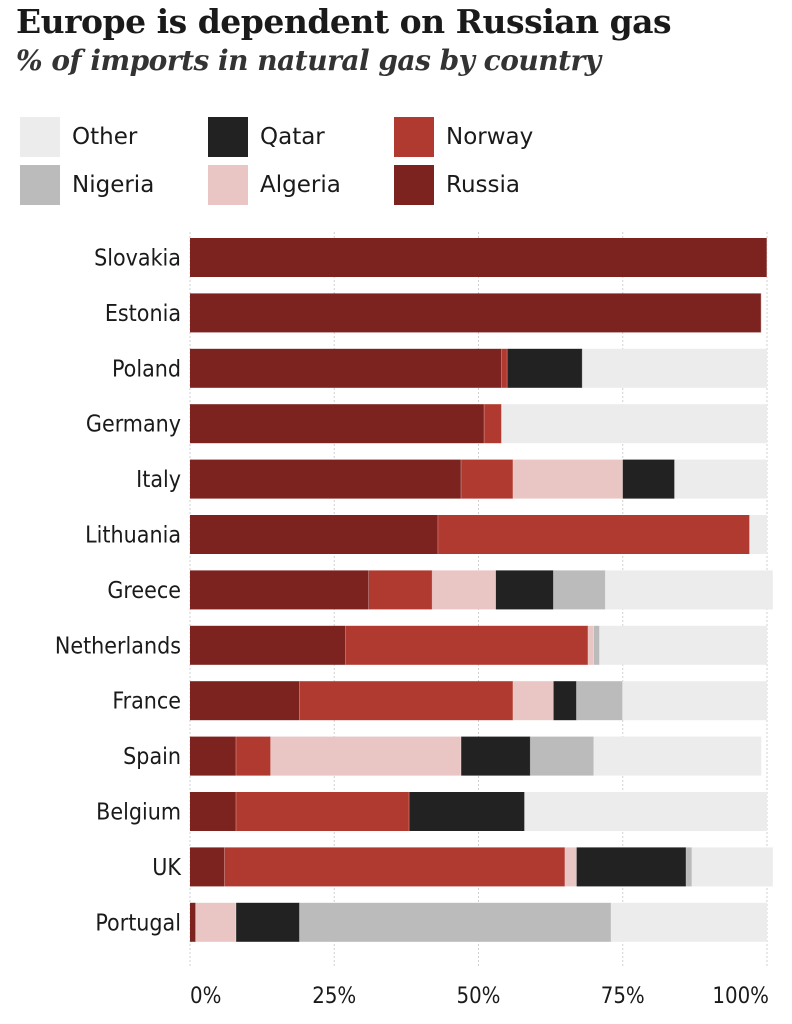 The image size is (792, 1024). Describe the element at coordinates (720, 479) in the screenshot. I see `bar-italy-other` at that location.